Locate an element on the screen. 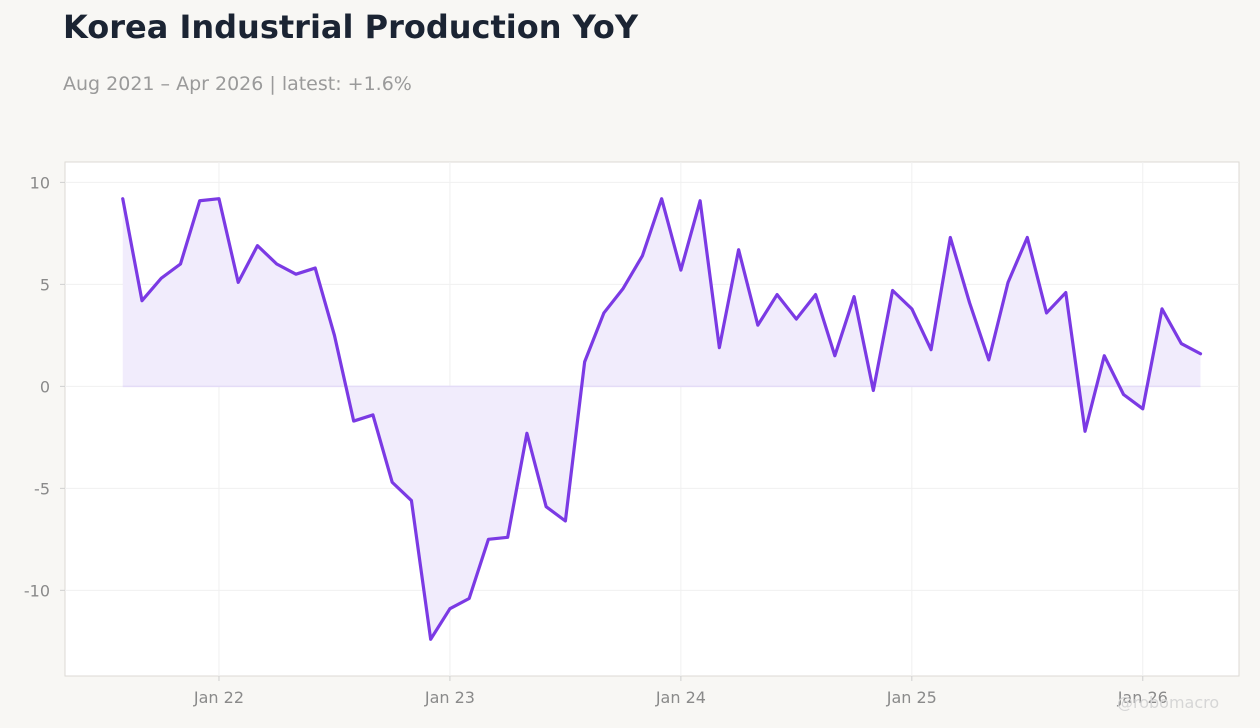  chart-subtitle: Aug 2021 – Apr 2026 | latest: +1.6% is located at coordinates (237, 84).